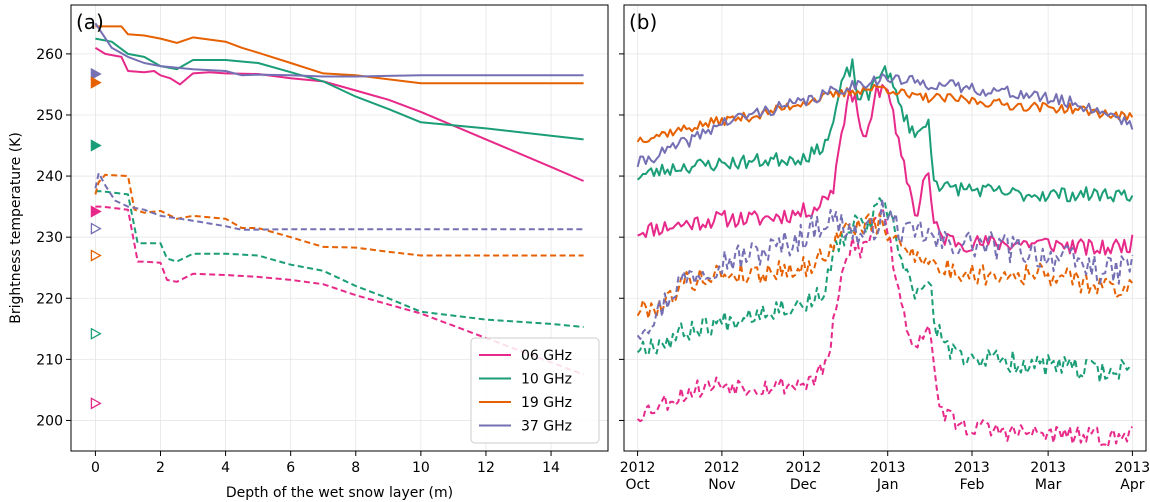 This screenshot has height=502, width=1150. What do you see at coordinates (546, 356) in the screenshot?
I see `legend-label: 06 GHz` at bounding box center [546, 356].